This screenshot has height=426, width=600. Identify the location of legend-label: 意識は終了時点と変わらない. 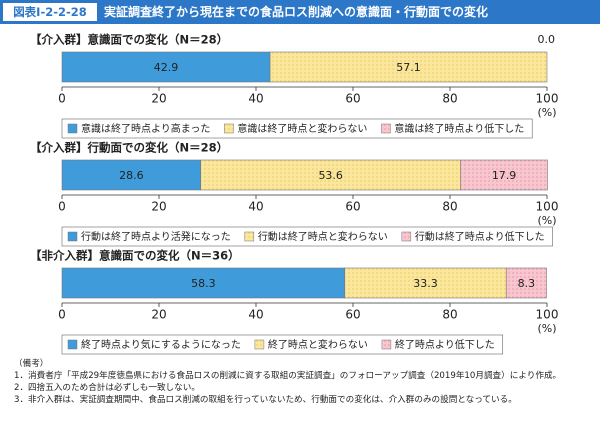
(302, 128).